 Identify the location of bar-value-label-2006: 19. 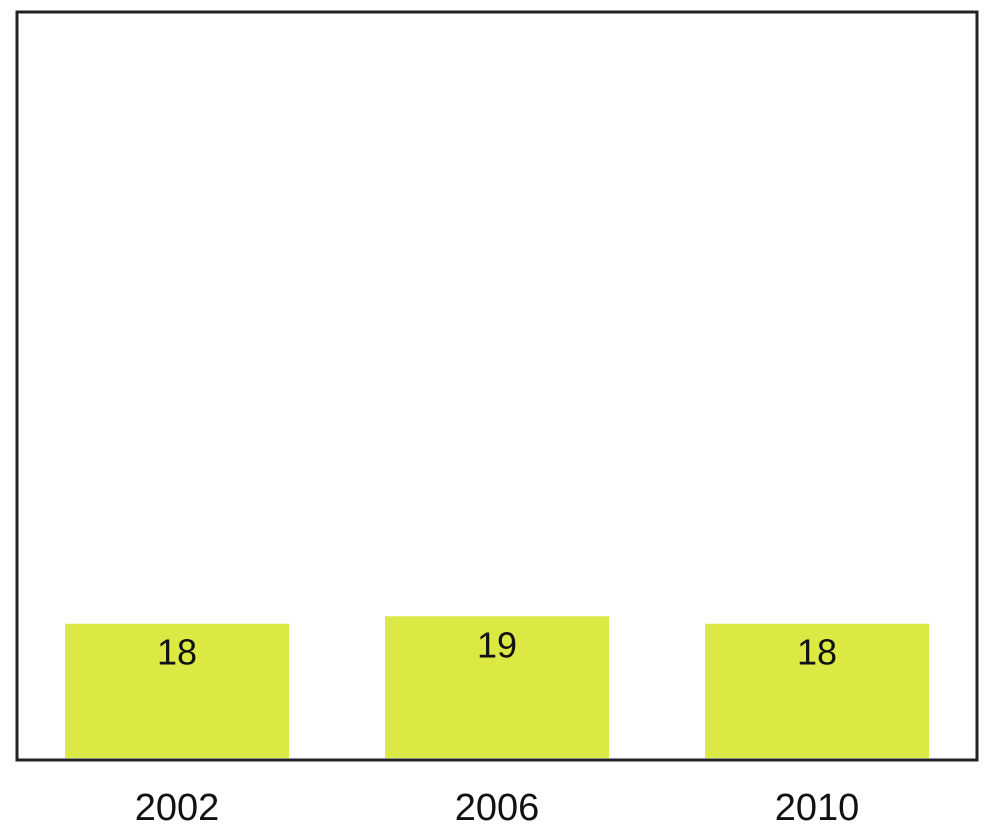
(497, 644).